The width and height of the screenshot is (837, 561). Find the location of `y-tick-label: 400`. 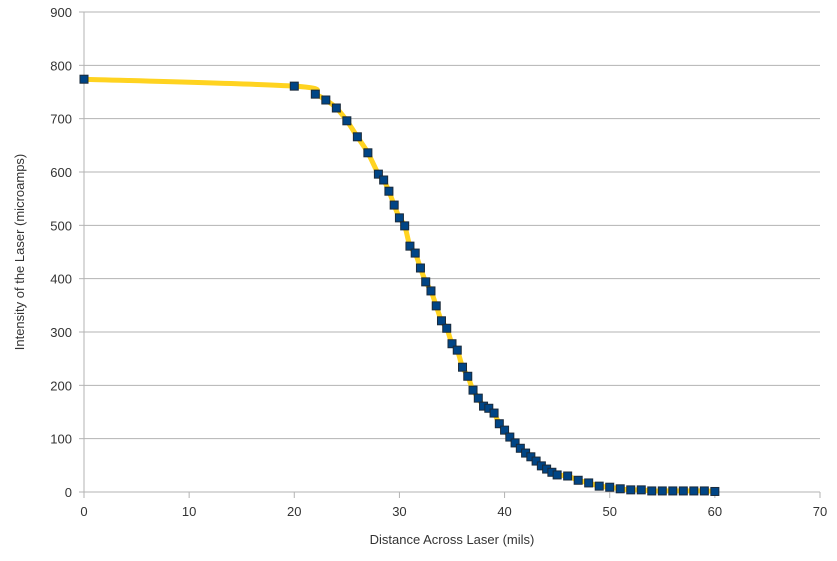

y-tick-label: 400 is located at coordinates (61, 279).